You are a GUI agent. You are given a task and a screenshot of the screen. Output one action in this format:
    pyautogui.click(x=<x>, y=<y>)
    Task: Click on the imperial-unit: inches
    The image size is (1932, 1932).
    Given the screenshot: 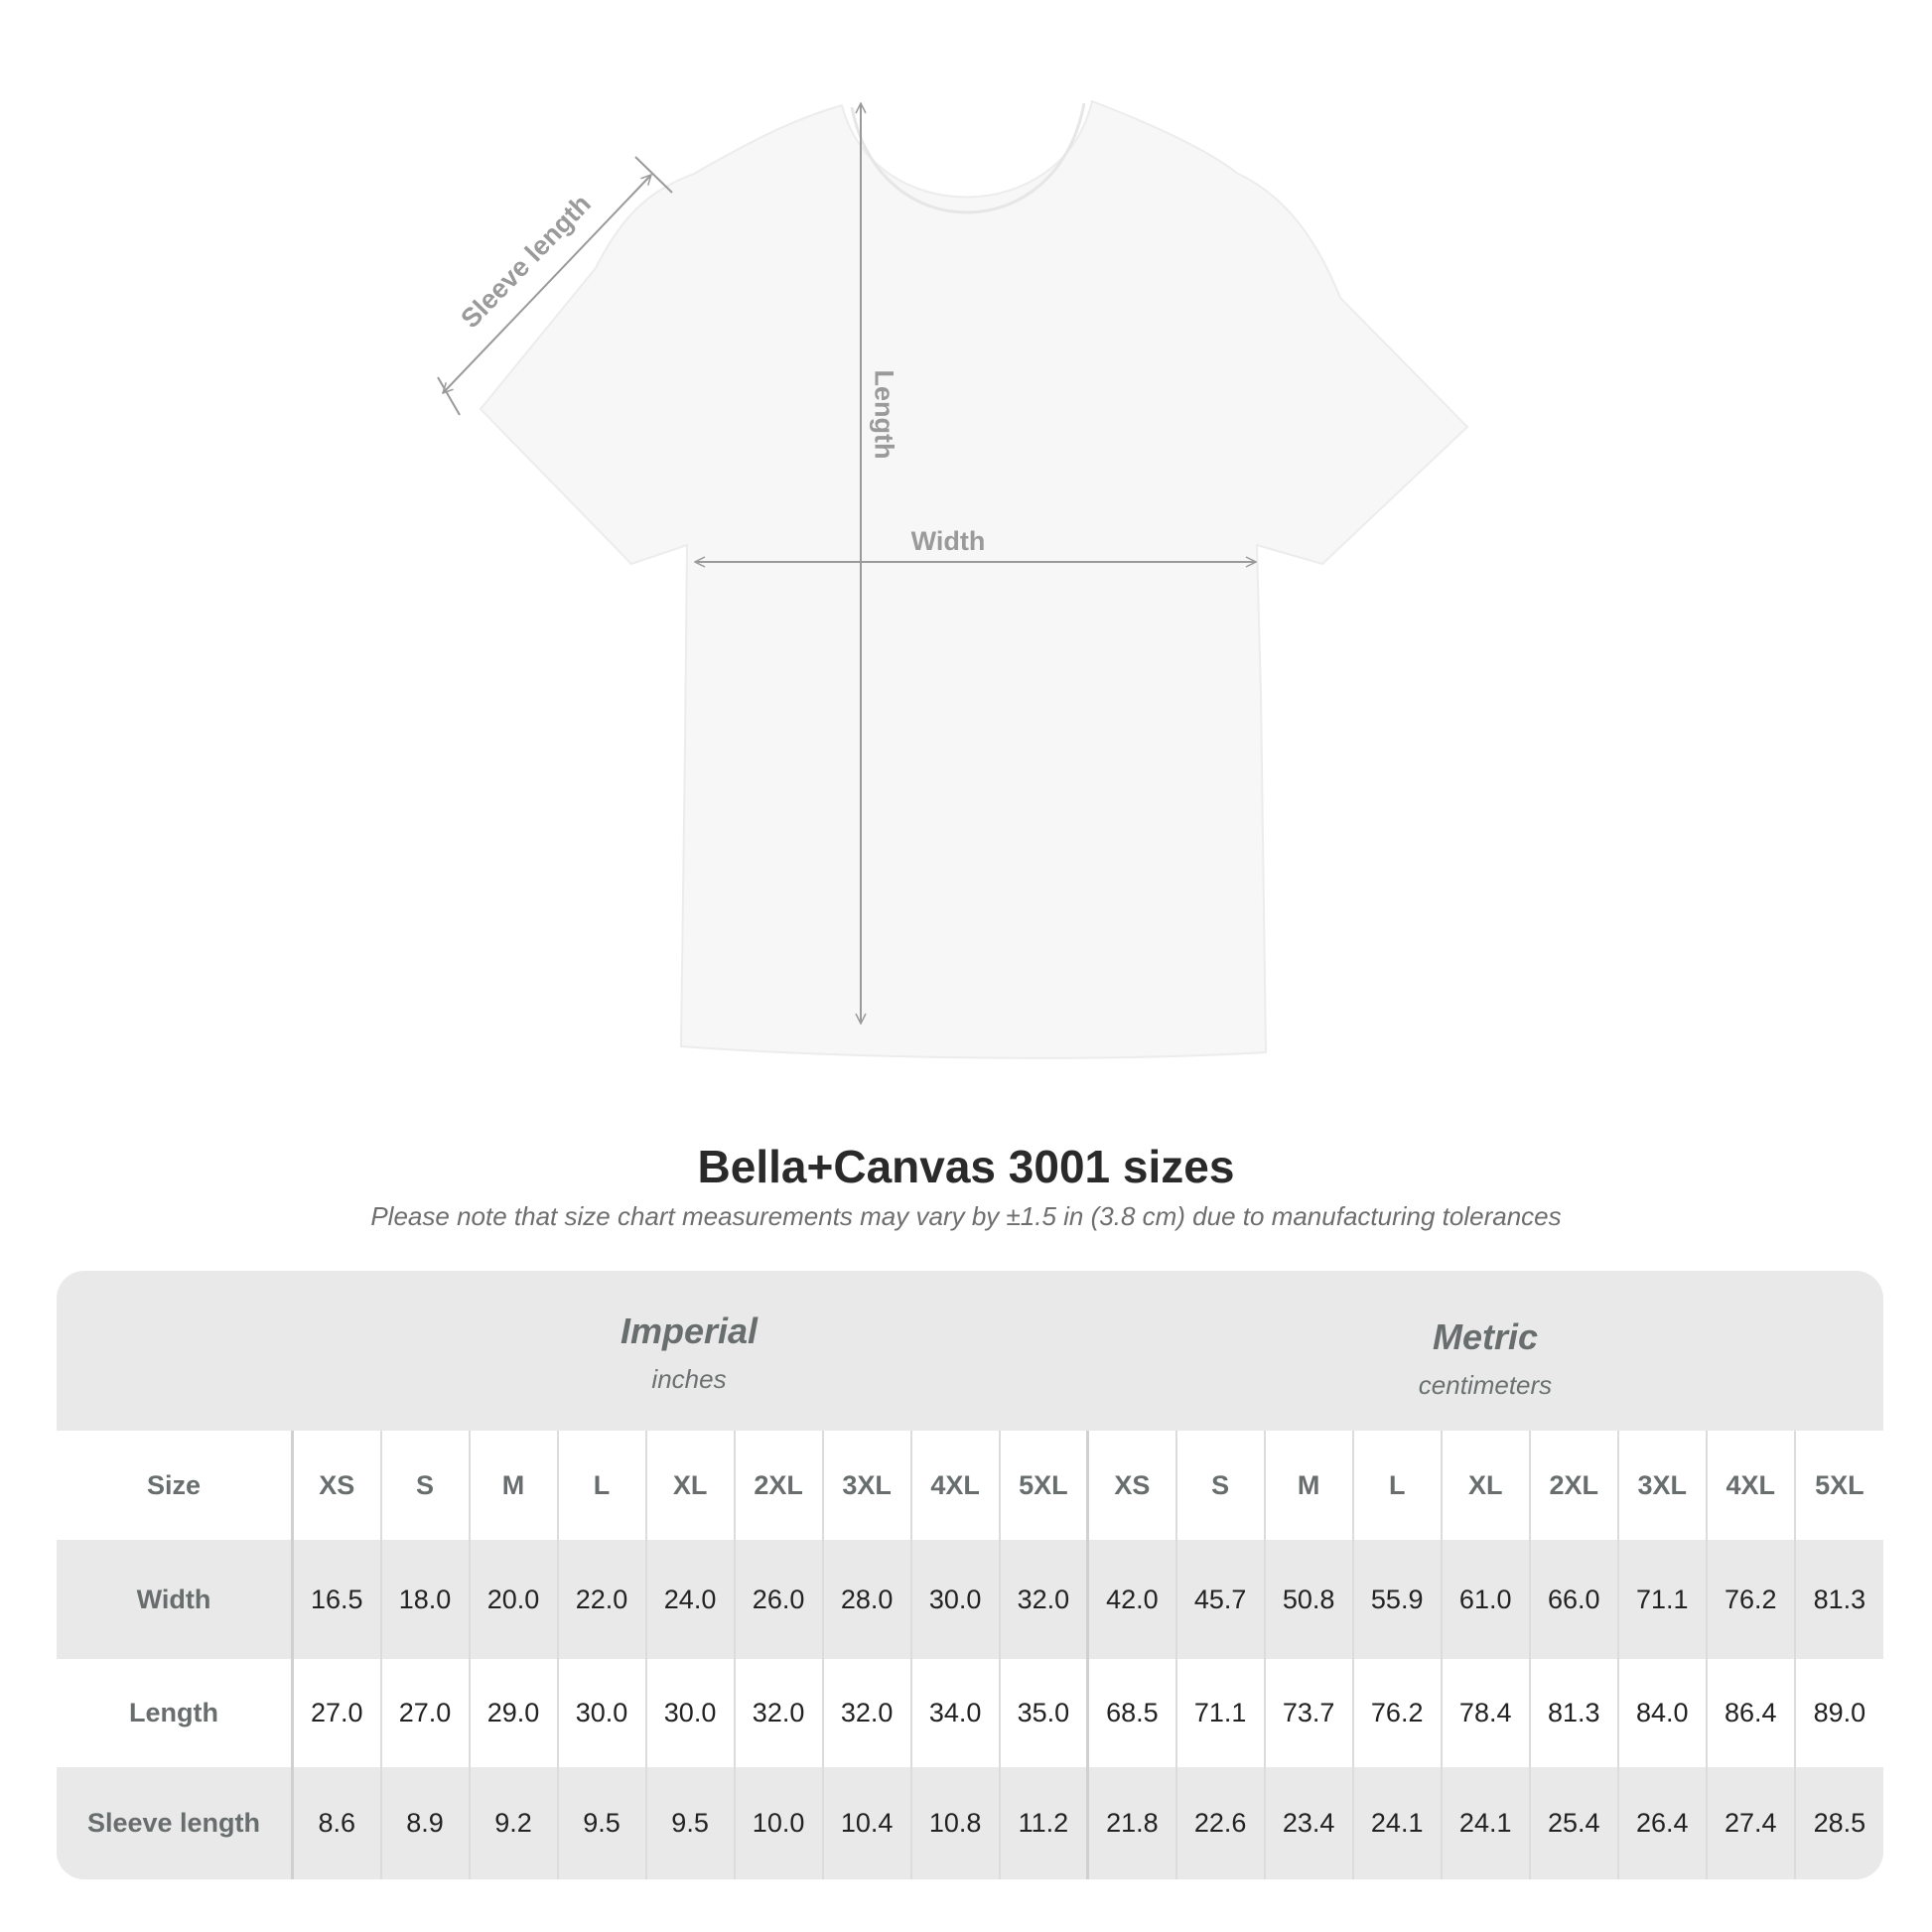 What is the action you would take?
    pyautogui.click(x=689, y=1379)
    